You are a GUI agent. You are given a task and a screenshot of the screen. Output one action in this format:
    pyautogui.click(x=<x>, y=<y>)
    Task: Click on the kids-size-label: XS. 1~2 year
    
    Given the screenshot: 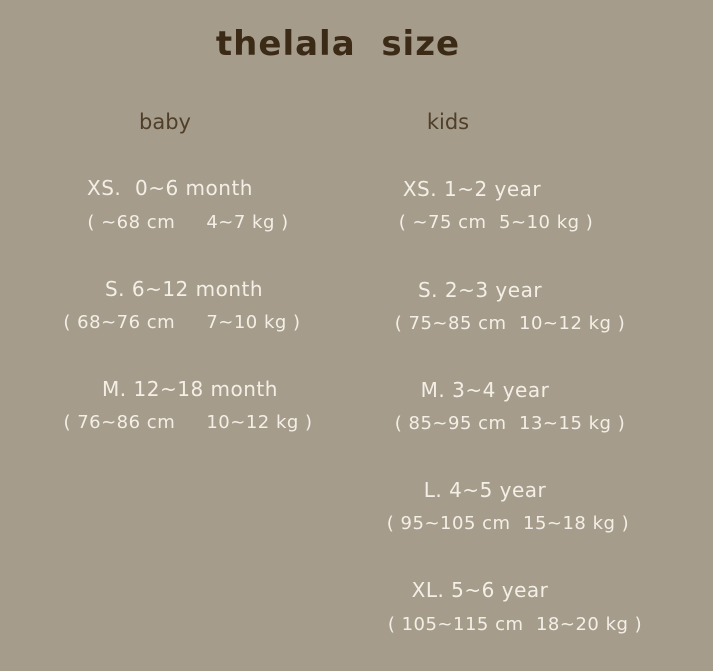 What is the action you would take?
    pyautogui.click(x=472, y=189)
    